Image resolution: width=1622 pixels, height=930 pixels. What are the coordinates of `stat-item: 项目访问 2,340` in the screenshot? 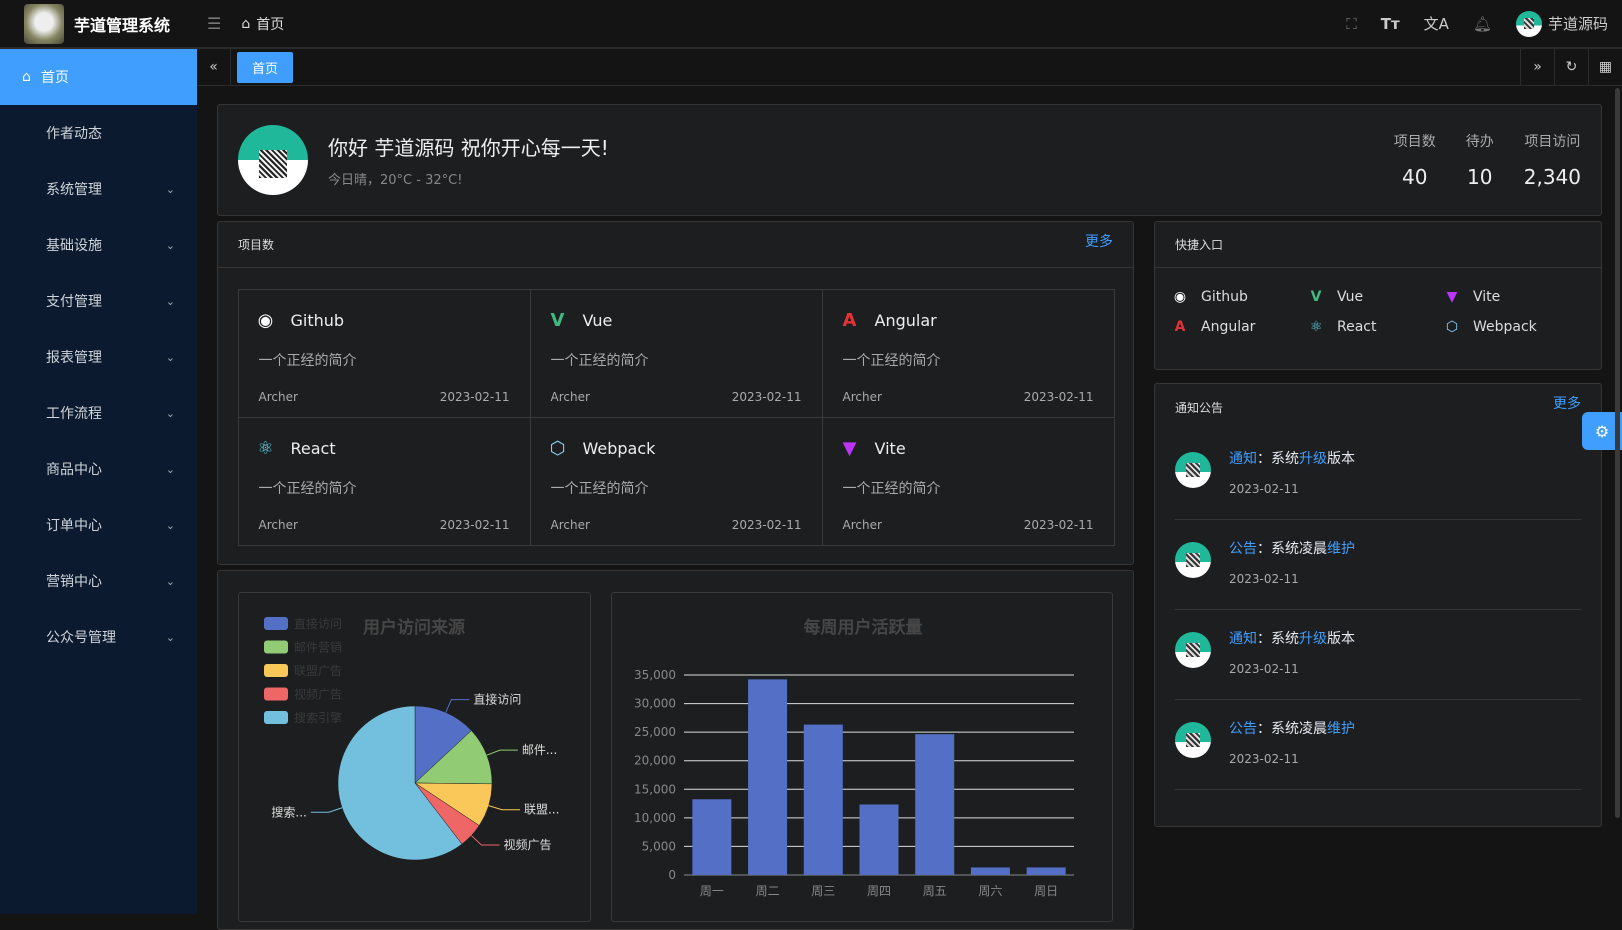 It's located at (1552, 160).